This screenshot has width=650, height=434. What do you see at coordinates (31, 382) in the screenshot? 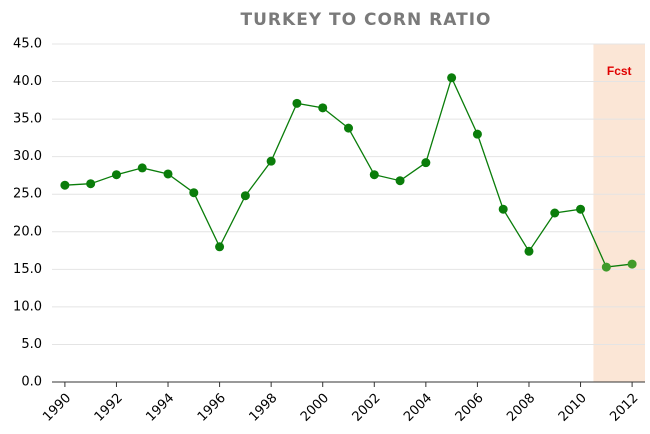
I see `y-tick-label: 0.0` at bounding box center [31, 382].